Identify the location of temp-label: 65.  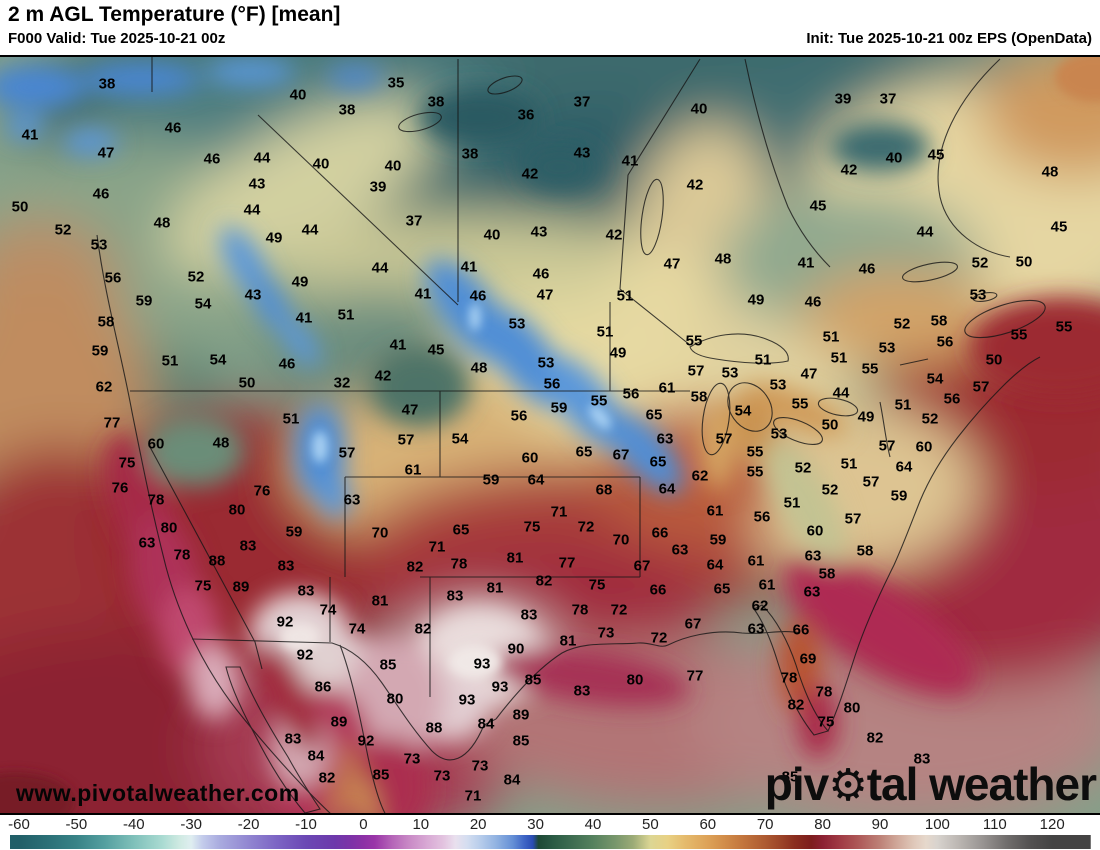
(461, 530).